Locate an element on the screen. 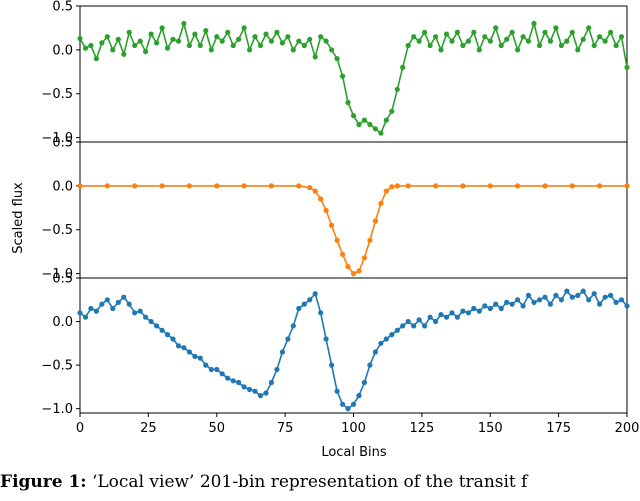 This screenshot has width=640, height=501. y-axis-label: Scaled flux is located at coordinates (18, 218).